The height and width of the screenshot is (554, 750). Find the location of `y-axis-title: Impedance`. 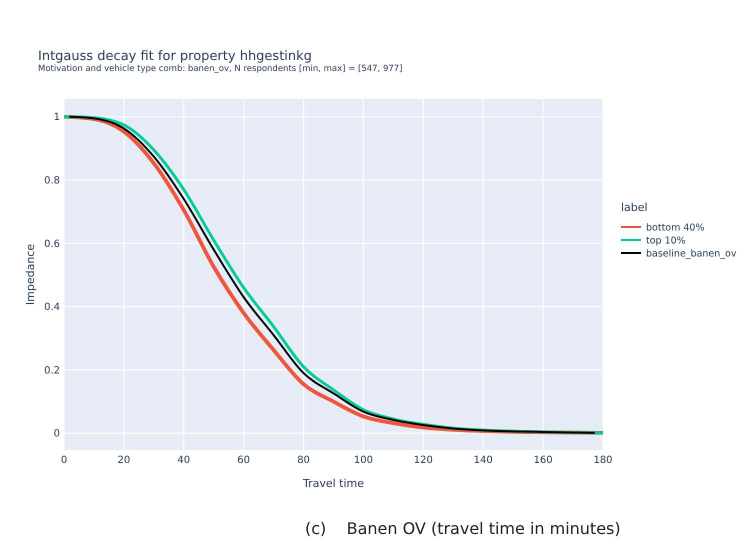

y-axis-title: Impedance is located at coordinates (30, 275).